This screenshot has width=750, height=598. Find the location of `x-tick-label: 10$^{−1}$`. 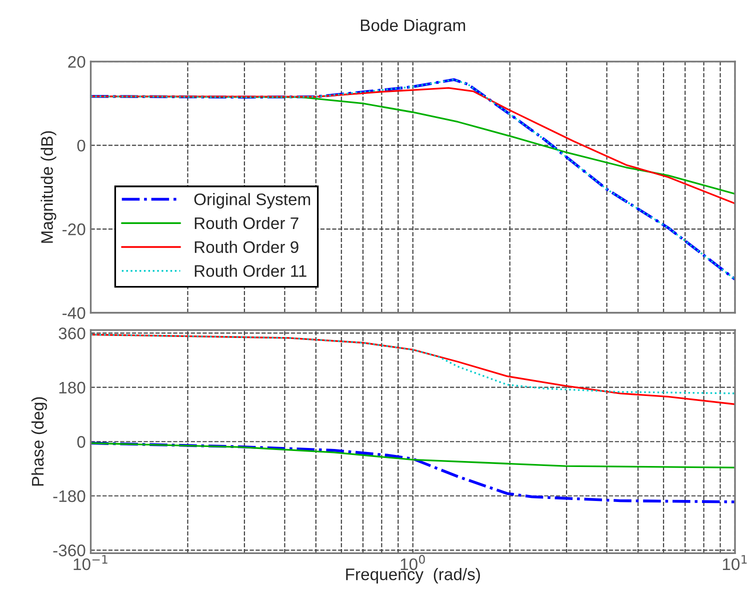

x-tick-label: 10$^{−1}$ is located at coordinates (91, 562).